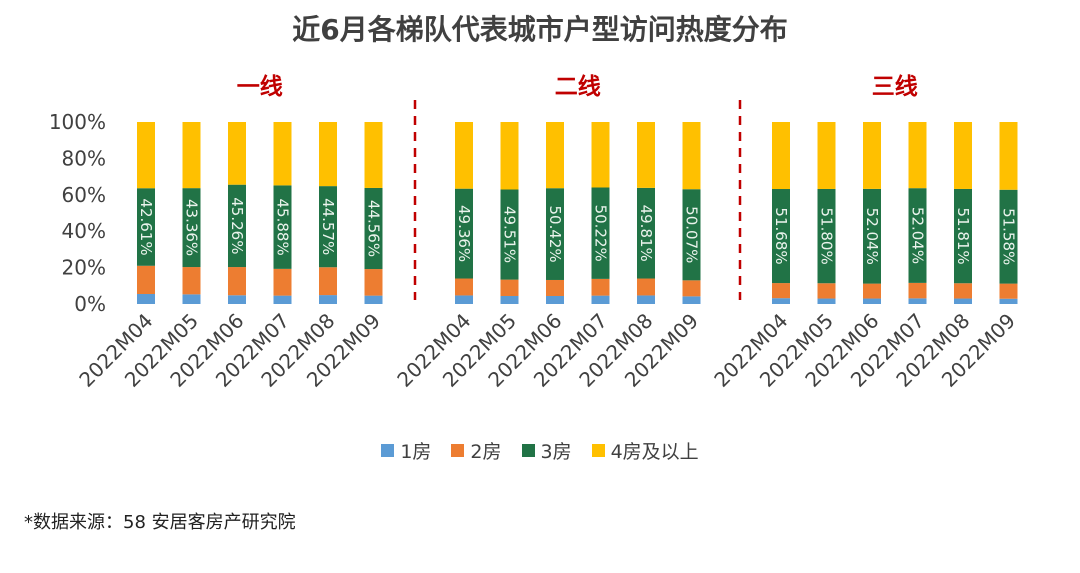  I want to click on y-tick-label: 100%, so click(77, 122).